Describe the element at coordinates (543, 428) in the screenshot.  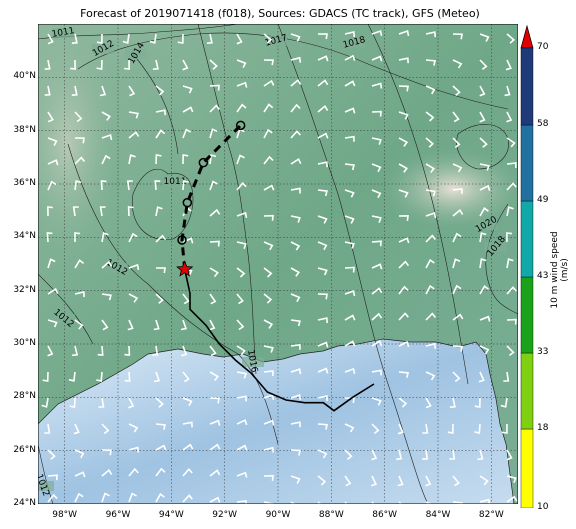
I see `colorbar-tick-label: 18` at that location.